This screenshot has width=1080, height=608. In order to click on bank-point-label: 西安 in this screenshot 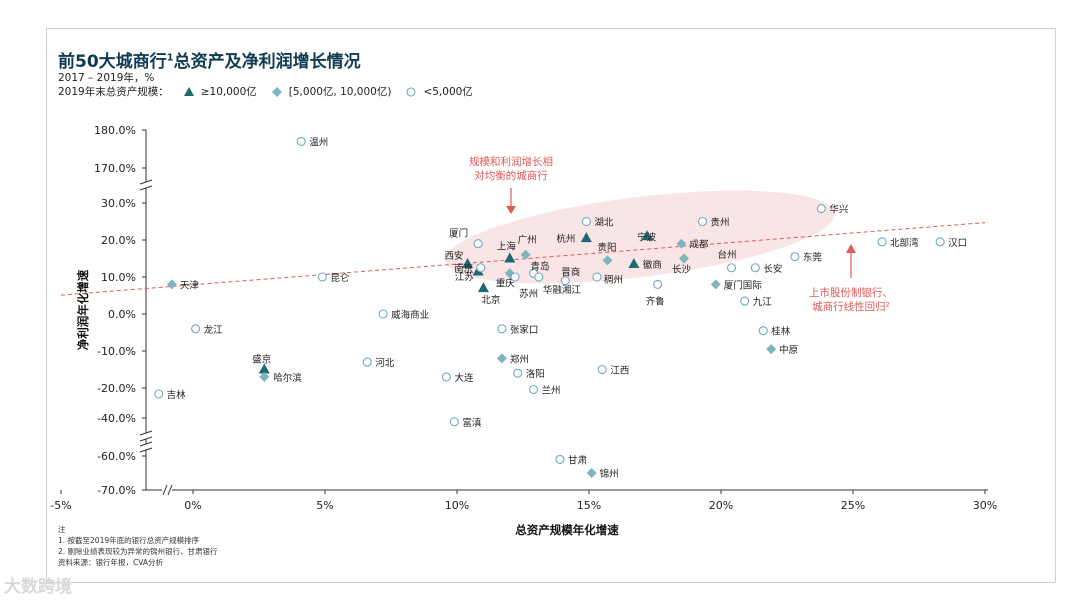, I will do `click(454, 256)`.